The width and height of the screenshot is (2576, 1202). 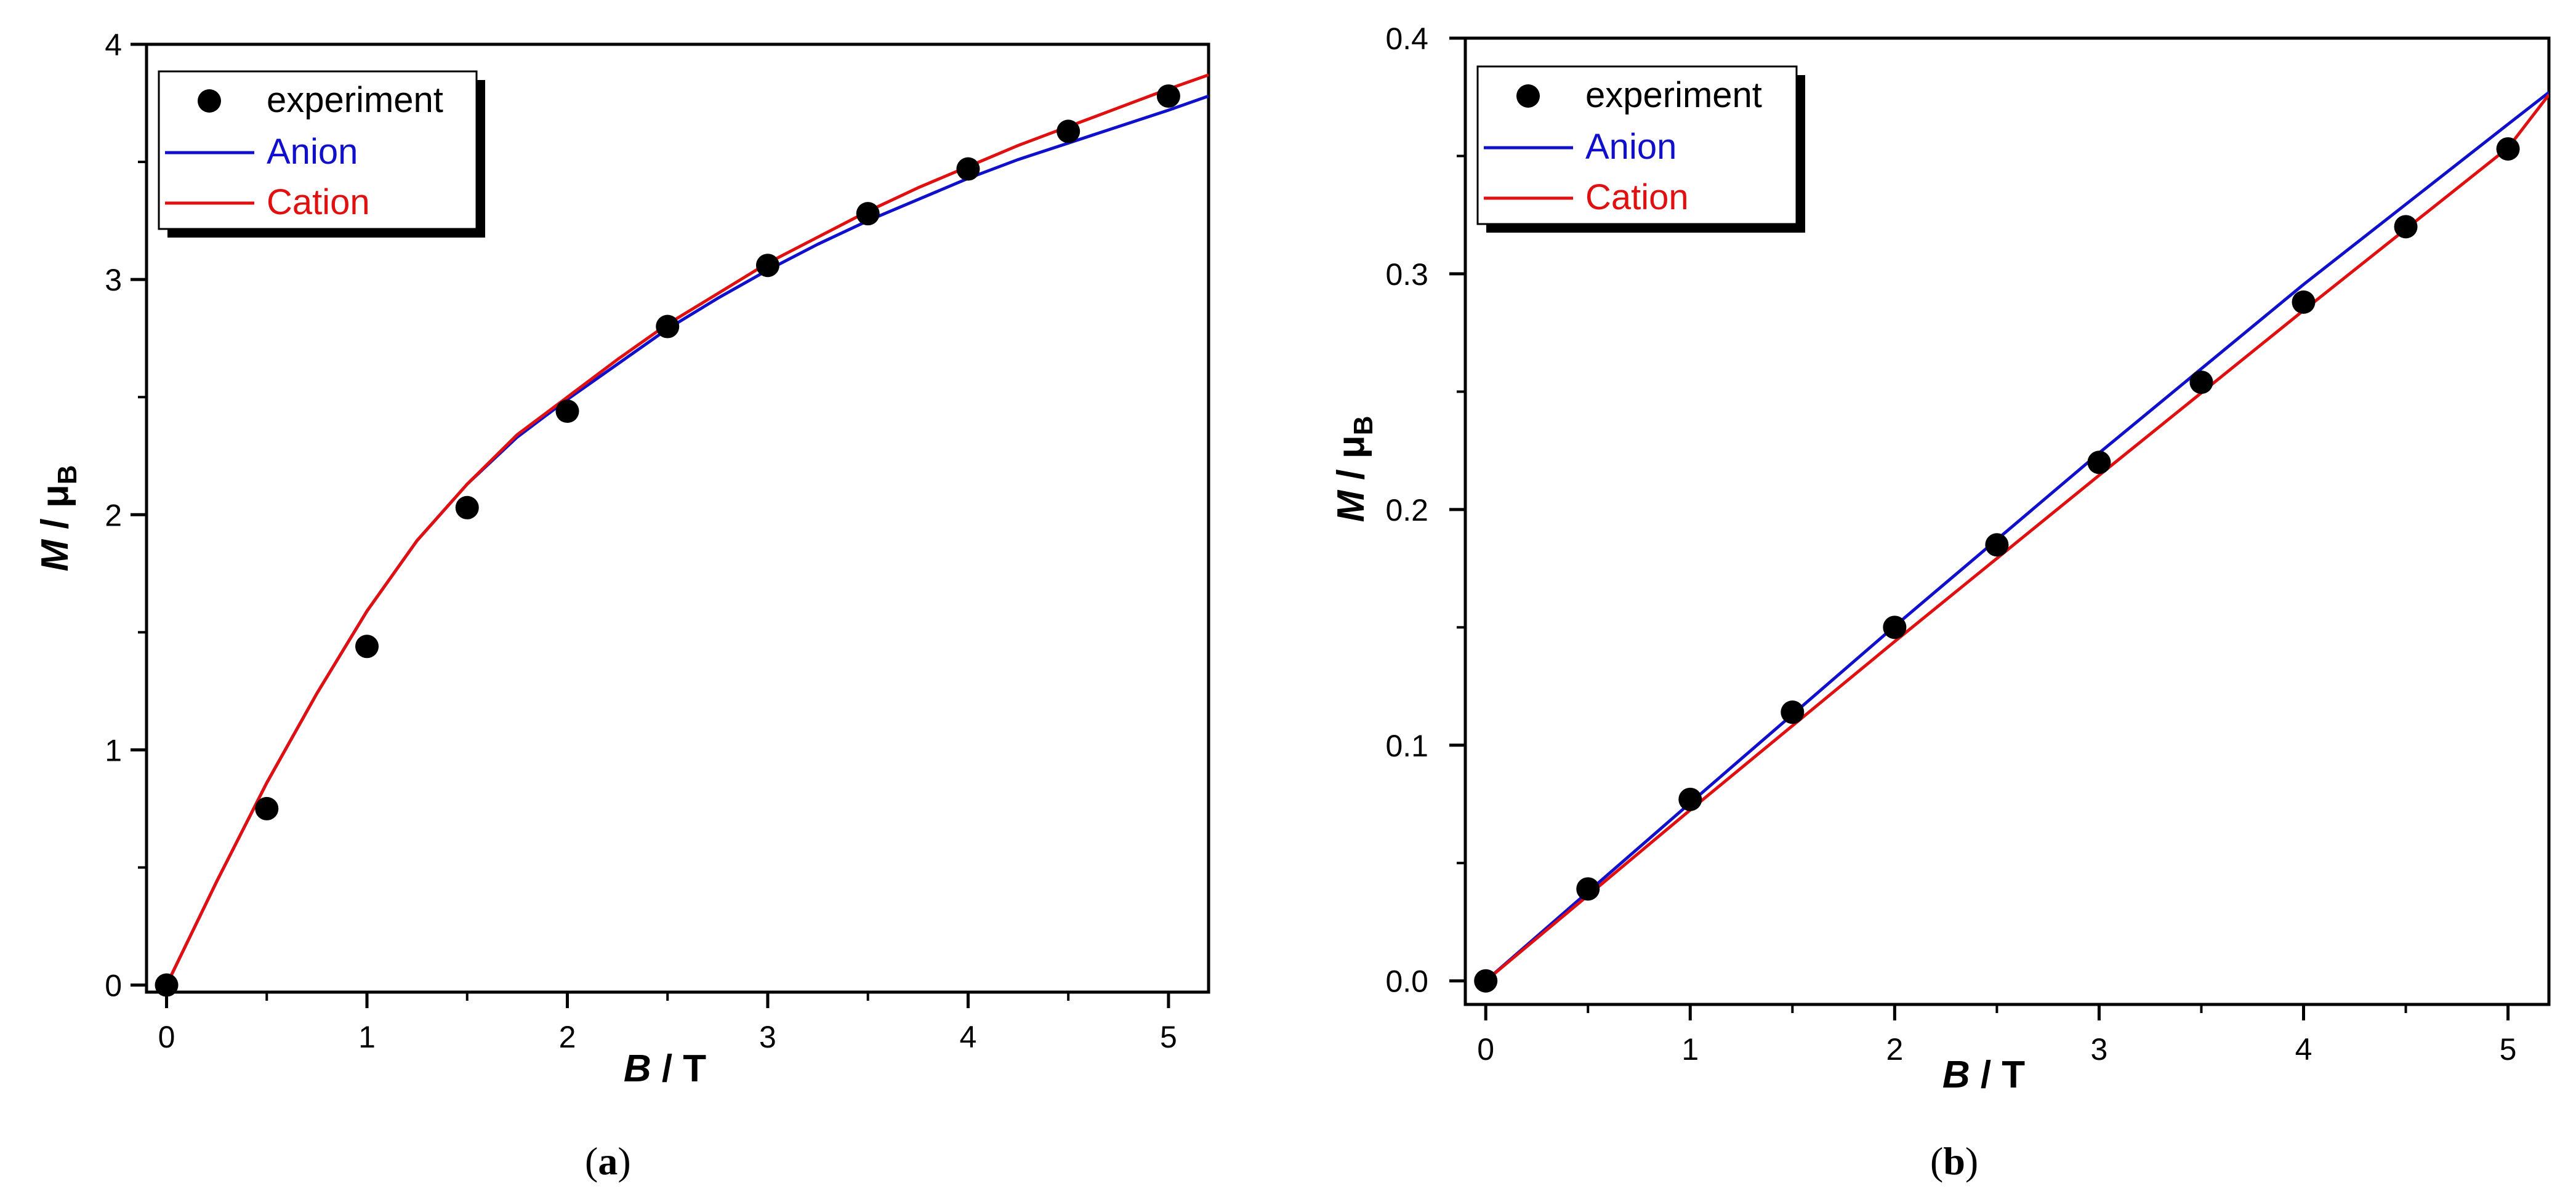 I want to click on panel-label: (b), so click(x=1954, y=1161).